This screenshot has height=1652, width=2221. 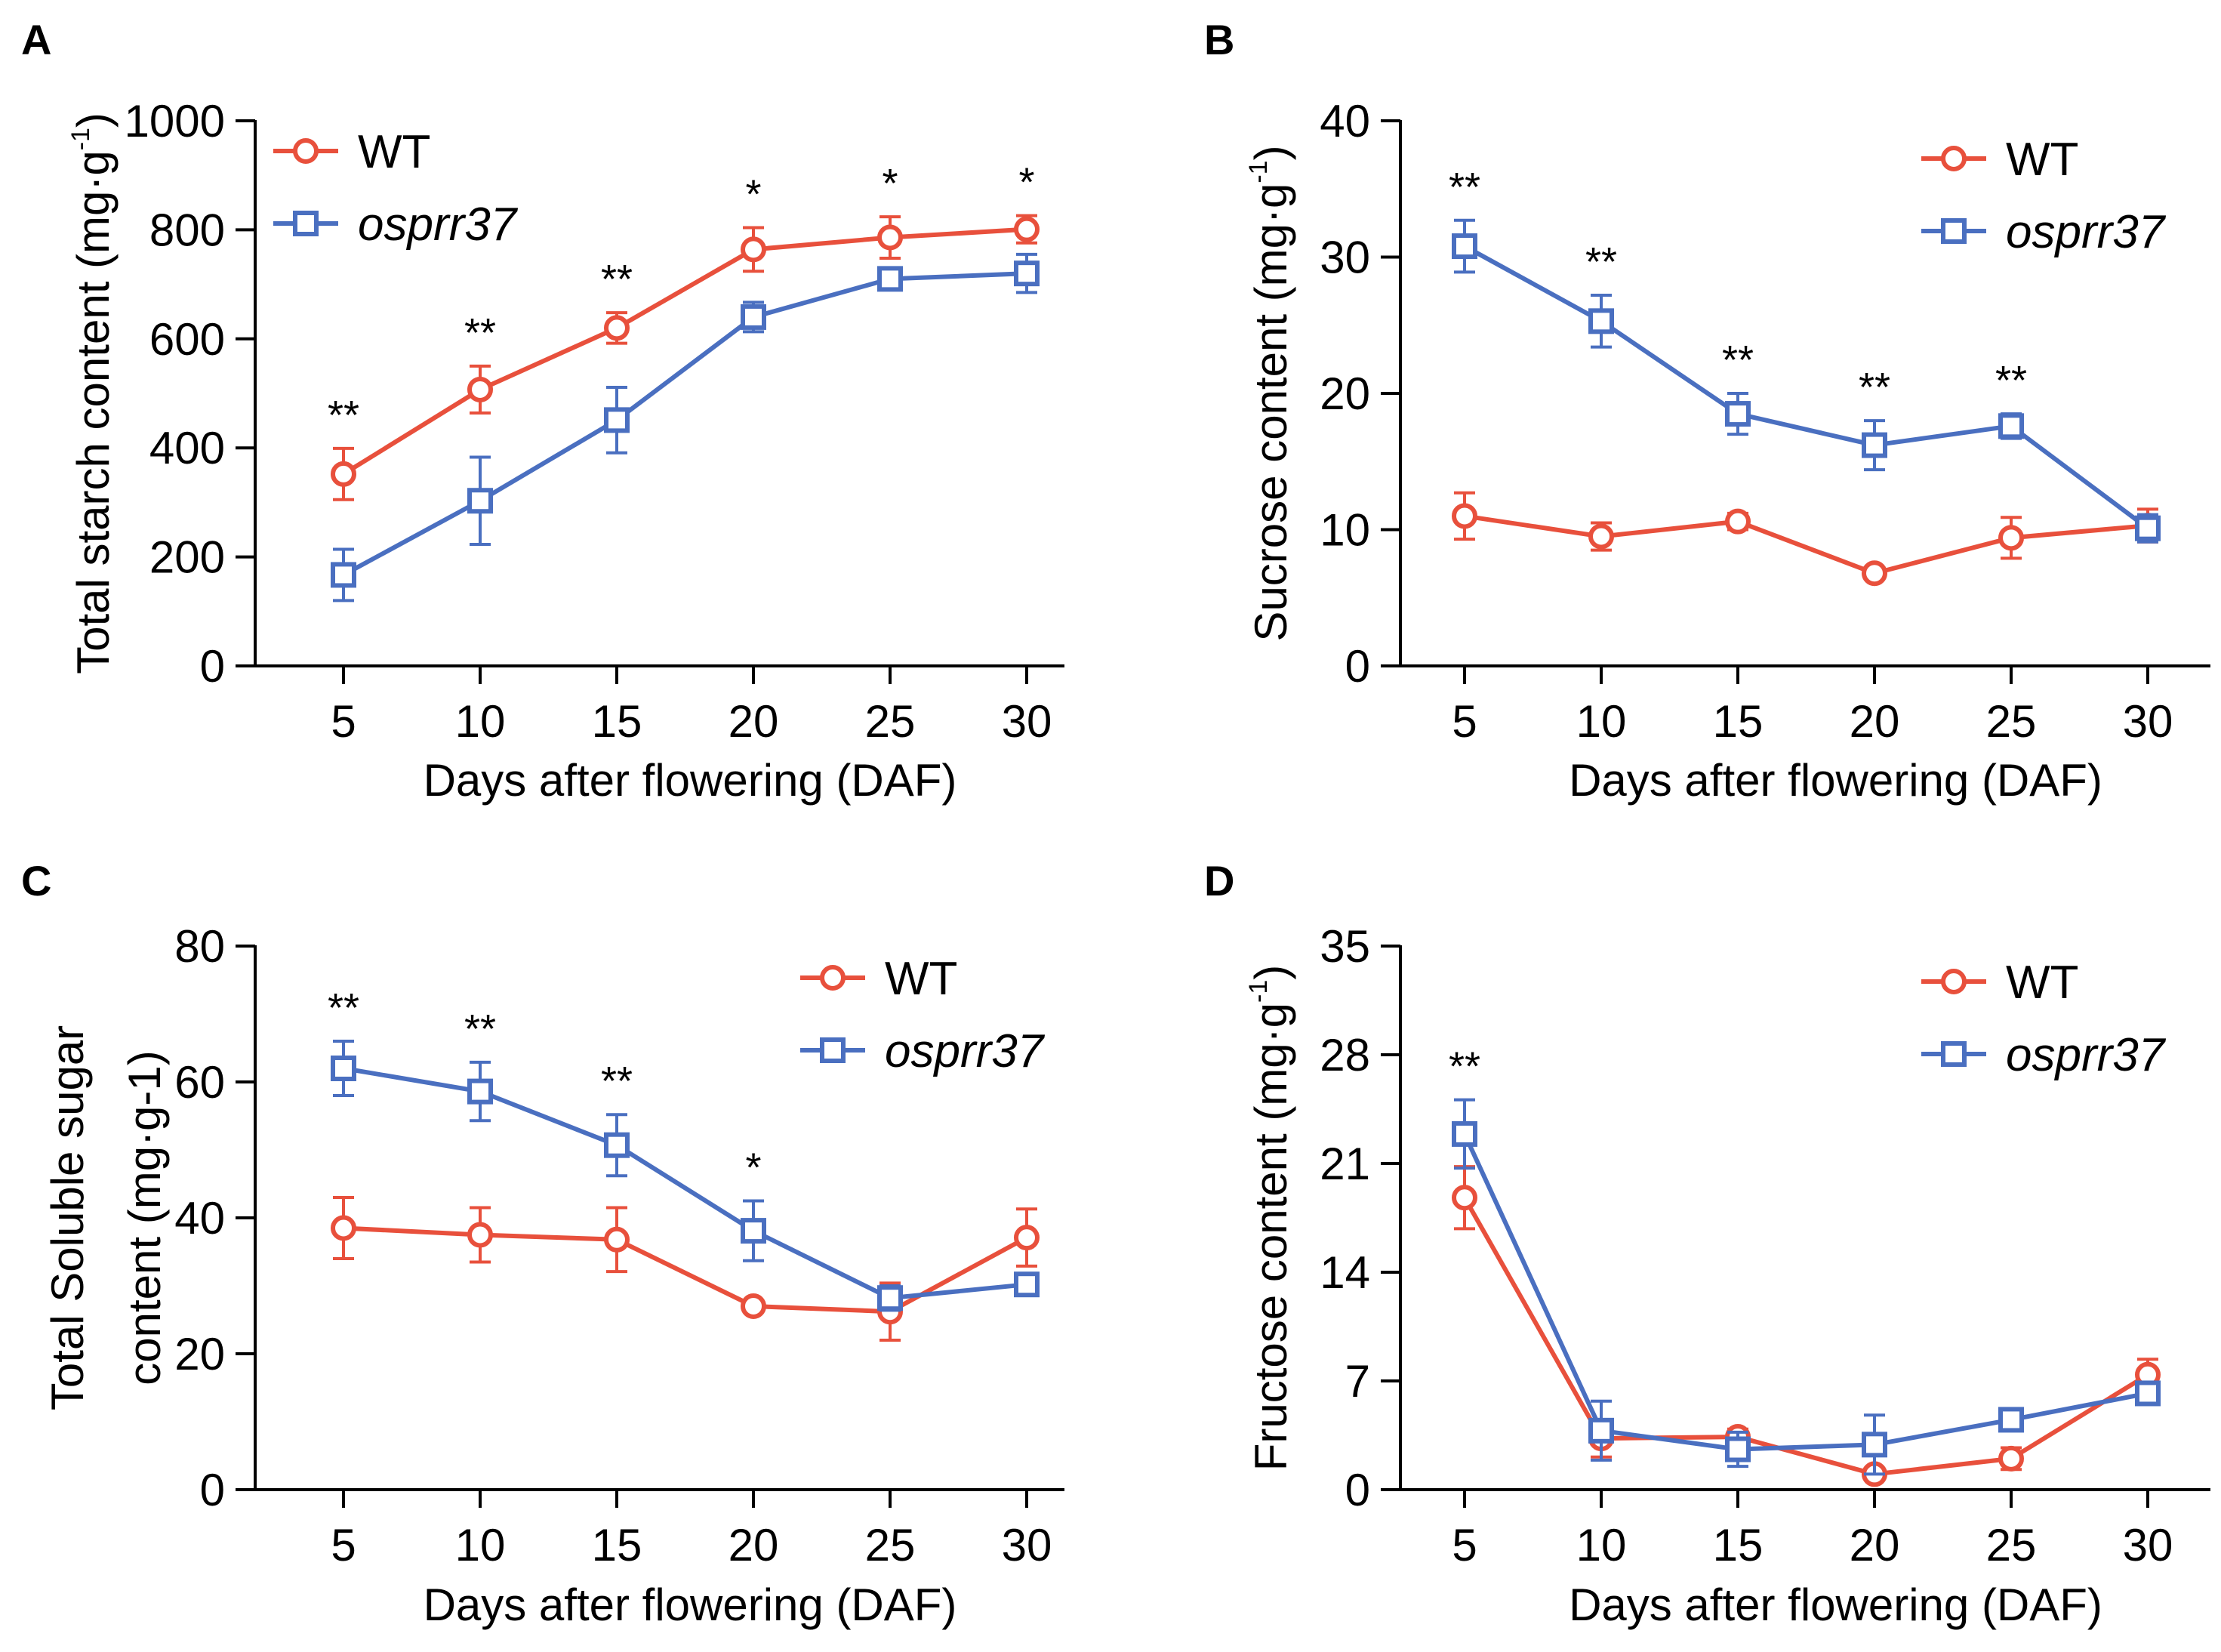 I want to click on y-tick-label: 20, so click(x=199, y=1354).